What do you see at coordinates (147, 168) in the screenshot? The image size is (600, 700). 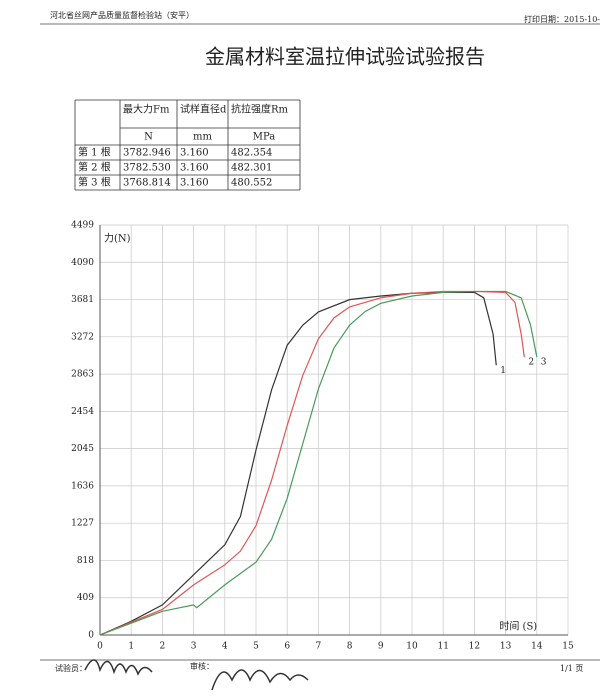 I see `table-cell: 3782.530` at bounding box center [147, 168].